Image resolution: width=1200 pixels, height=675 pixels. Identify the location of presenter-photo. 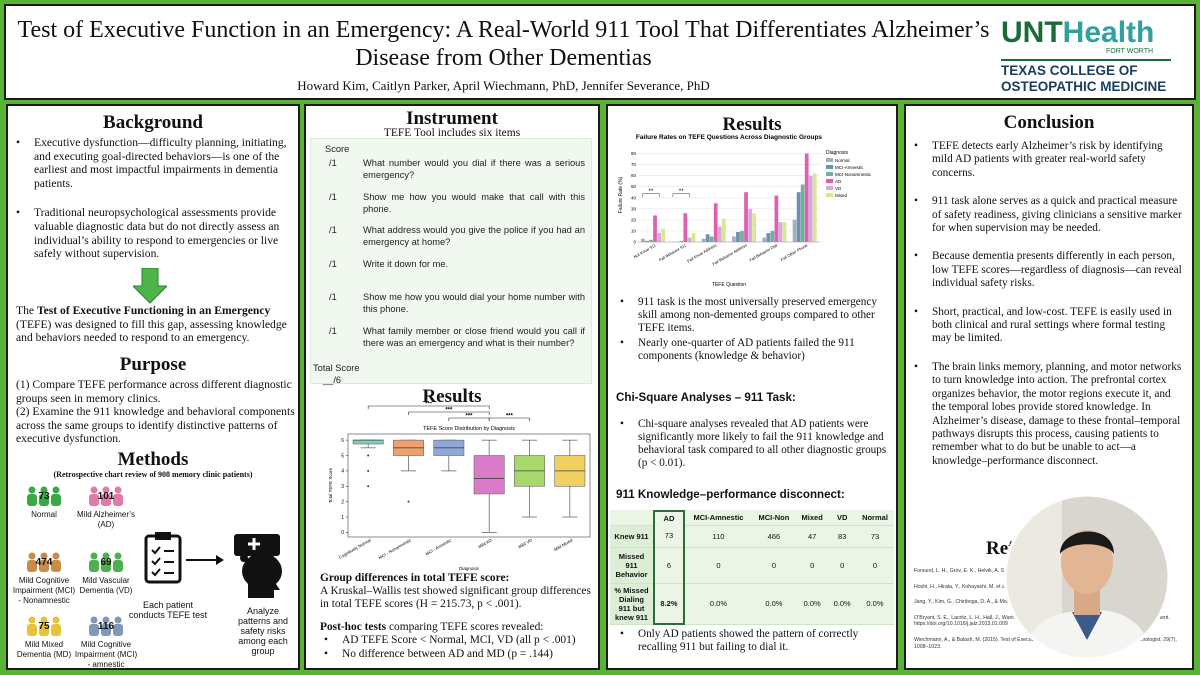
(1087, 577).